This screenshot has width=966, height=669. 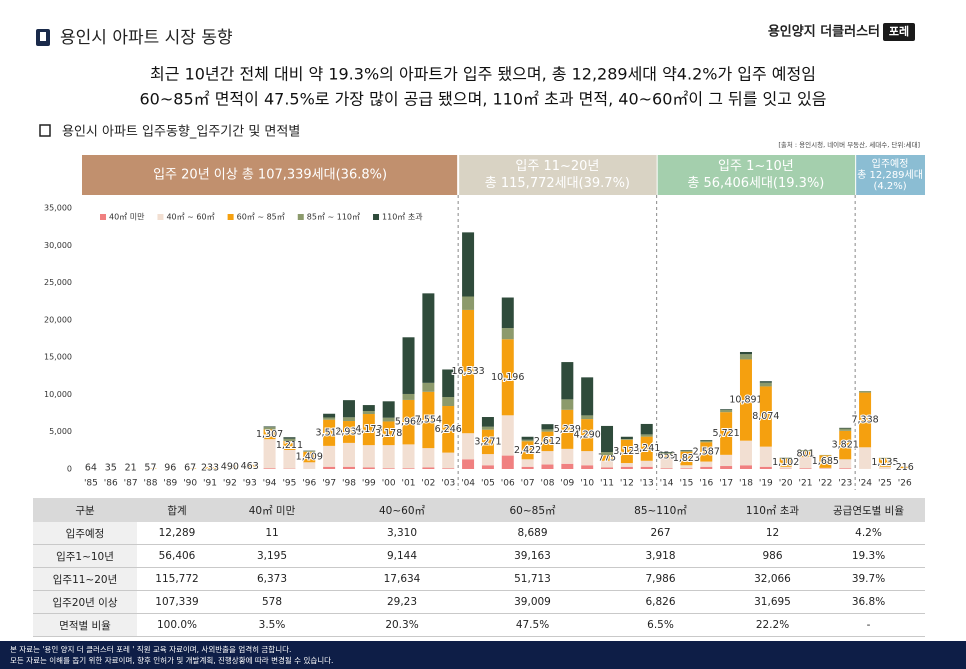 I want to click on table-cell: 4.2%, so click(x=868, y=533).